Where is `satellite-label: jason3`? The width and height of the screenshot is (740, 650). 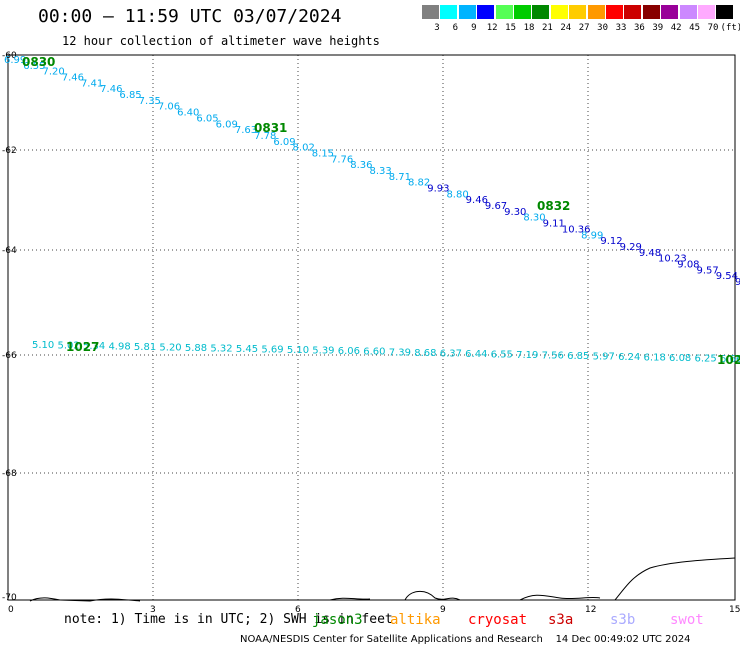 satellite-label: jason3 is located at coordinates (337, 620).